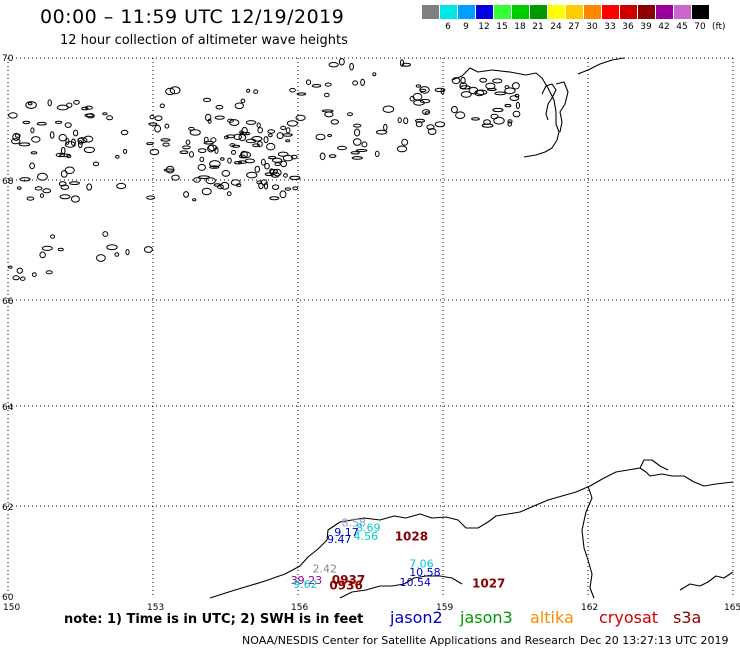  I want to click on coast-lower-south, so click(401, 587).